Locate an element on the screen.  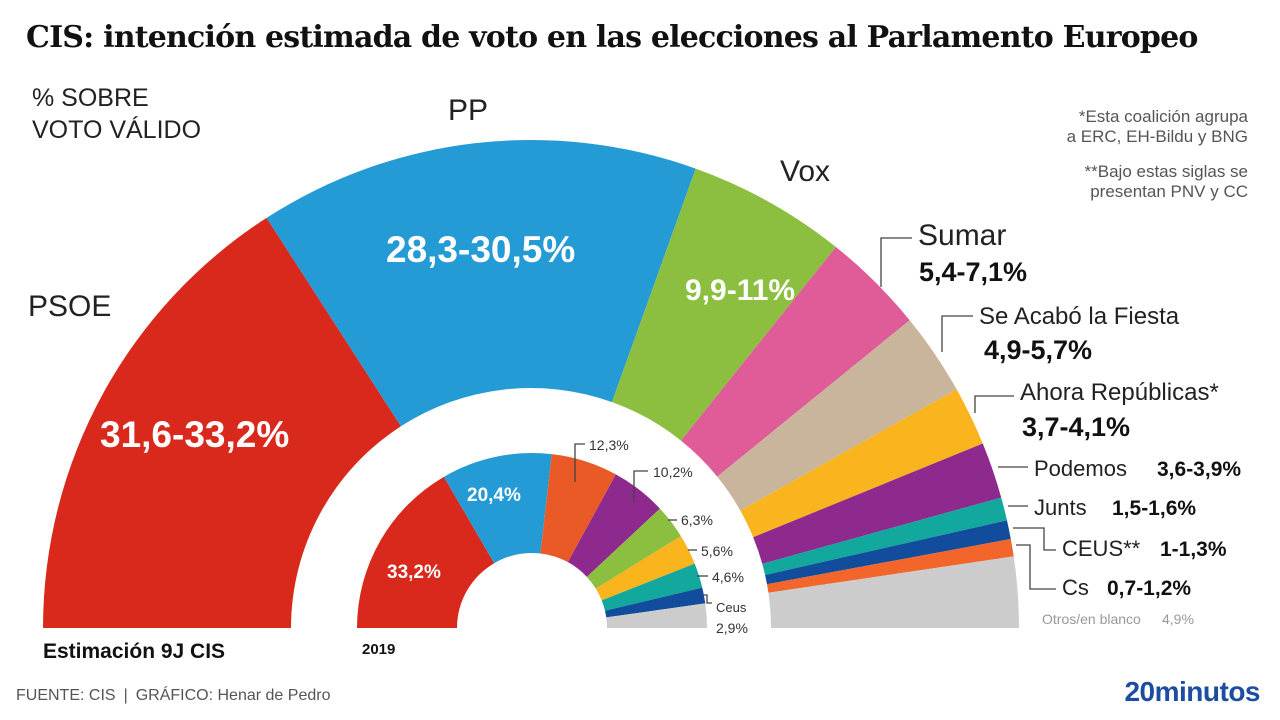
unit-subtitle: % SOBRE VOTO VÁLIDO is located at coordinates (116, 114).